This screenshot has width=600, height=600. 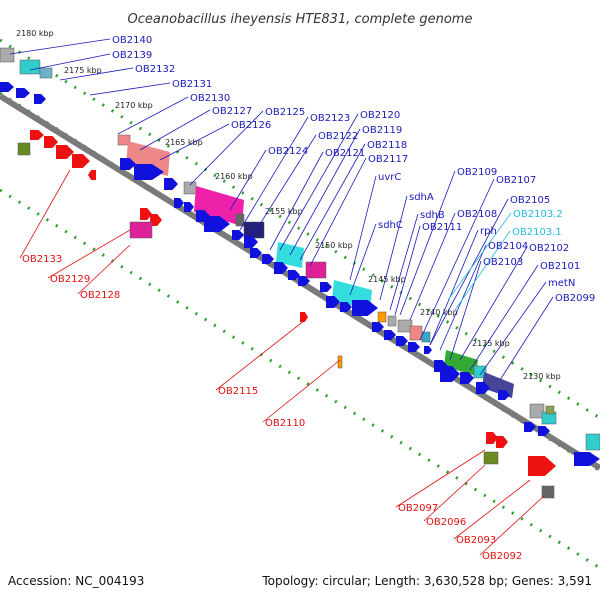 I want to click on gene-label-forward: OB2126, so click(x=251, y=125).